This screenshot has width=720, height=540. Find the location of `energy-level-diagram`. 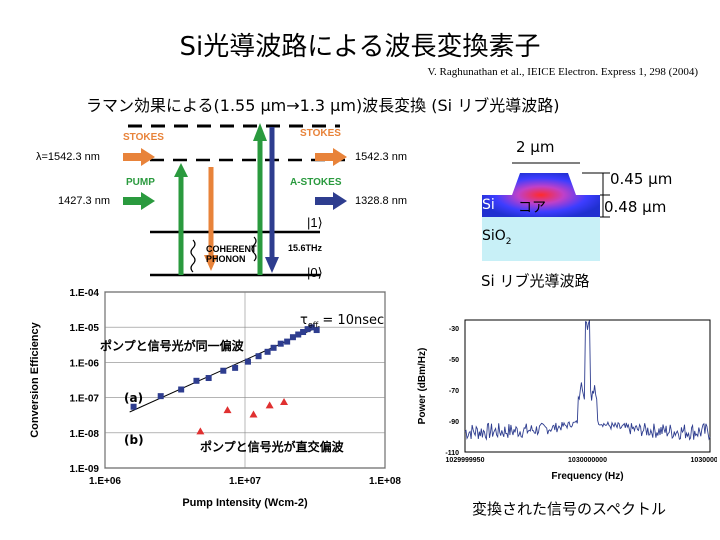

energy-level-diagram is located at coordinates (235, 200).